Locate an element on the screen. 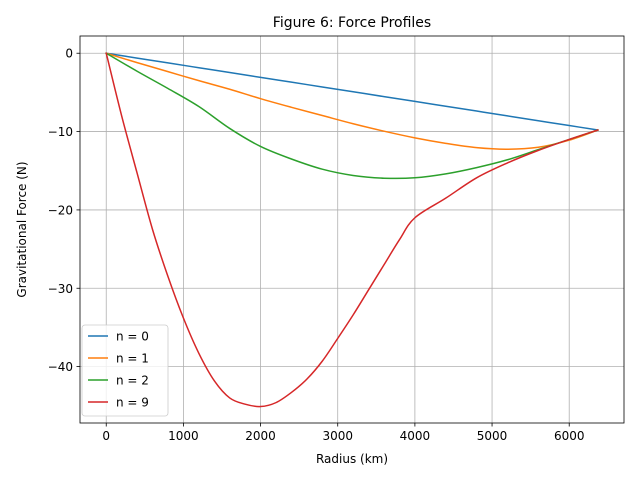  y-tick-label: −30 is located at coordinates (60, 289).